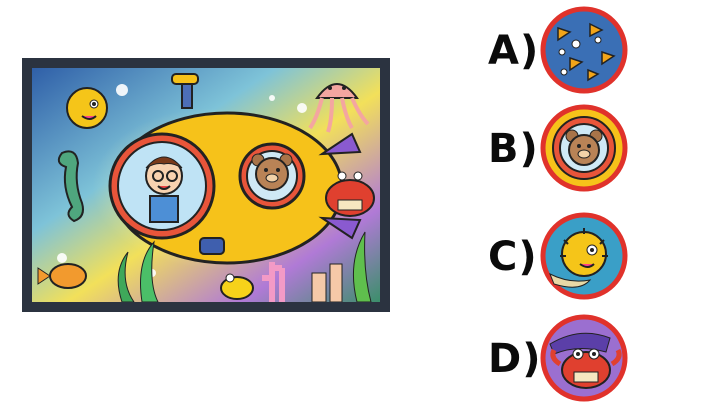 Image resolution: width=710 pixels, height=409 pixels. What do you see at coordinates (164, 189) in the screenshot?
I see `child-in-window` at bounding box center [164, 189].